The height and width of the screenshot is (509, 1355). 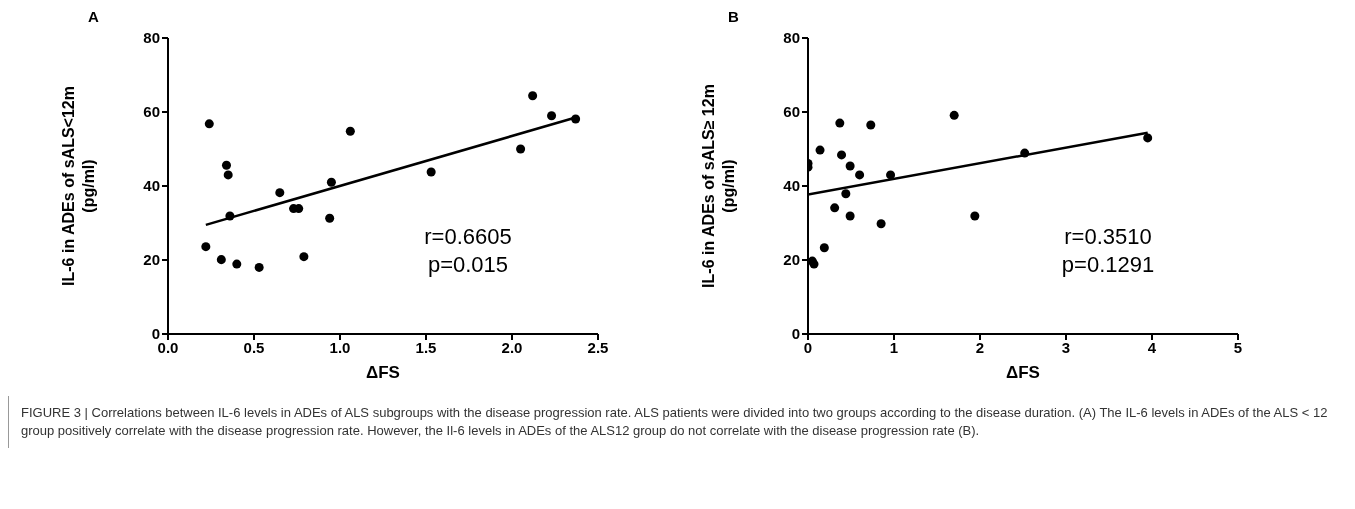 What do you see at coordinates (1238, 347) in the screenshot?
I see `x-tick-label: 5` at bounding box center [1238, 347].